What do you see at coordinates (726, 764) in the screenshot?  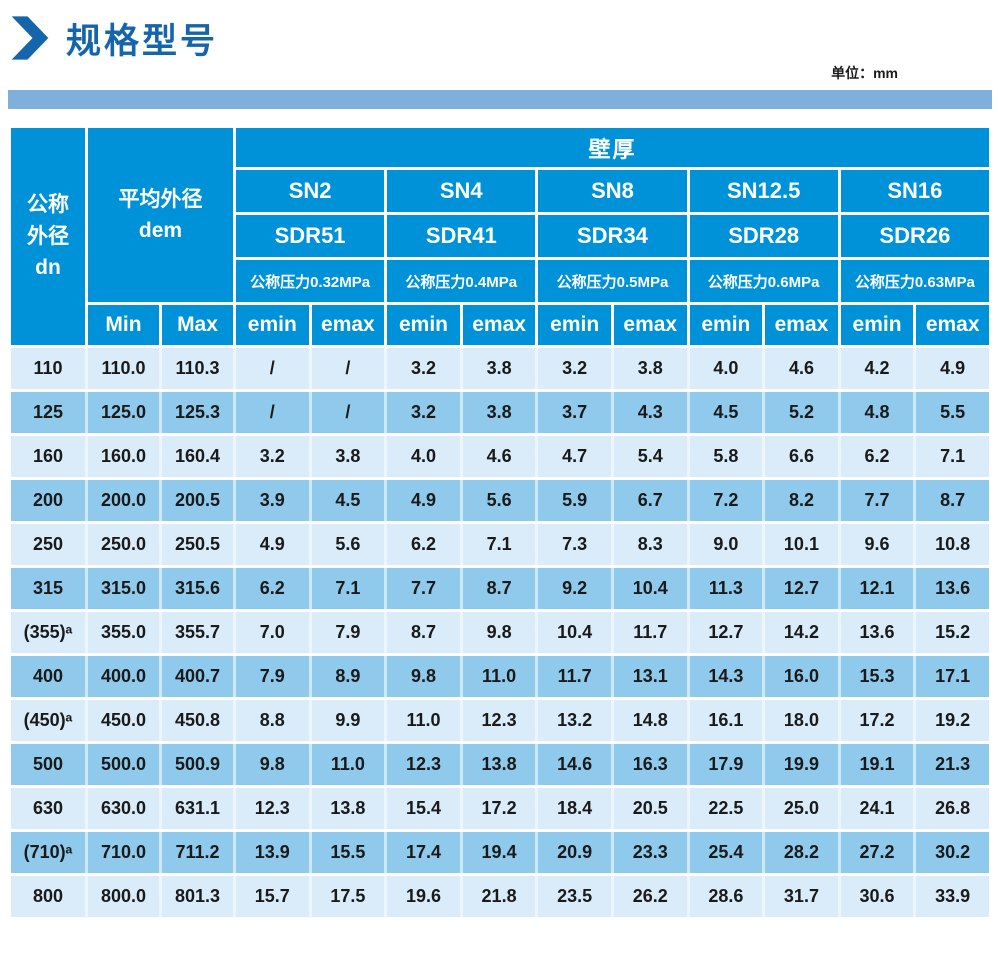 I see `value-cell: 17.9` at bounding box center [726, 764].